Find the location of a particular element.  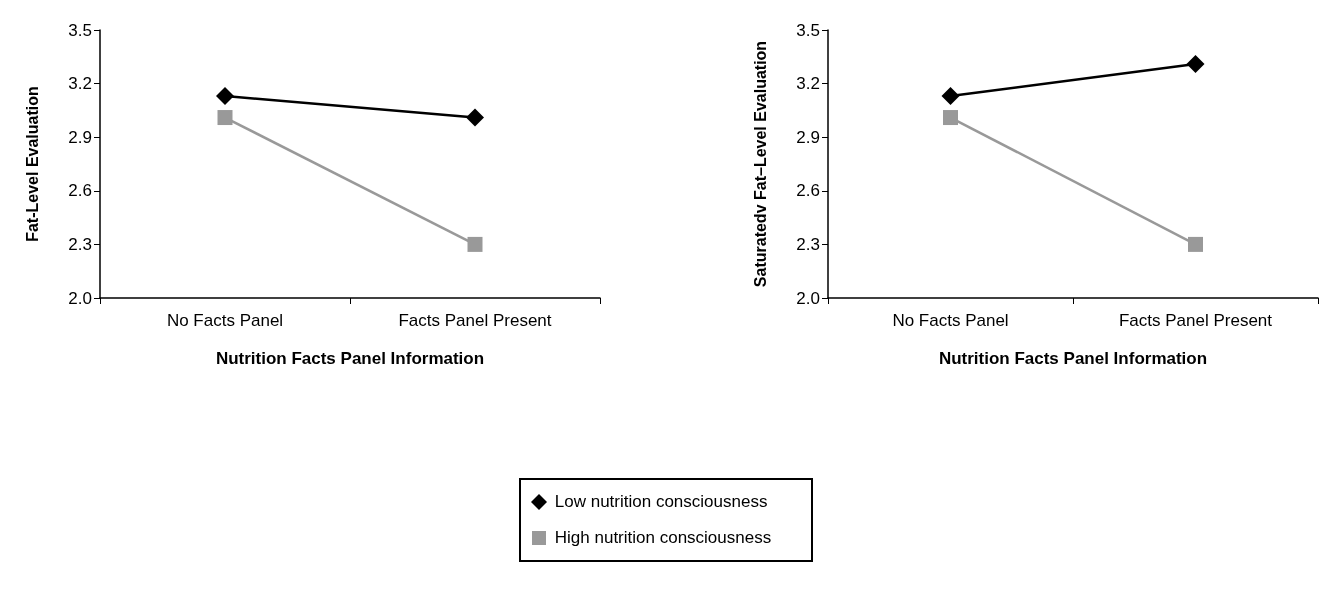

y-axis-title: Saturatedv Fat–Level Evaluation is located at coordinates (760, 164).